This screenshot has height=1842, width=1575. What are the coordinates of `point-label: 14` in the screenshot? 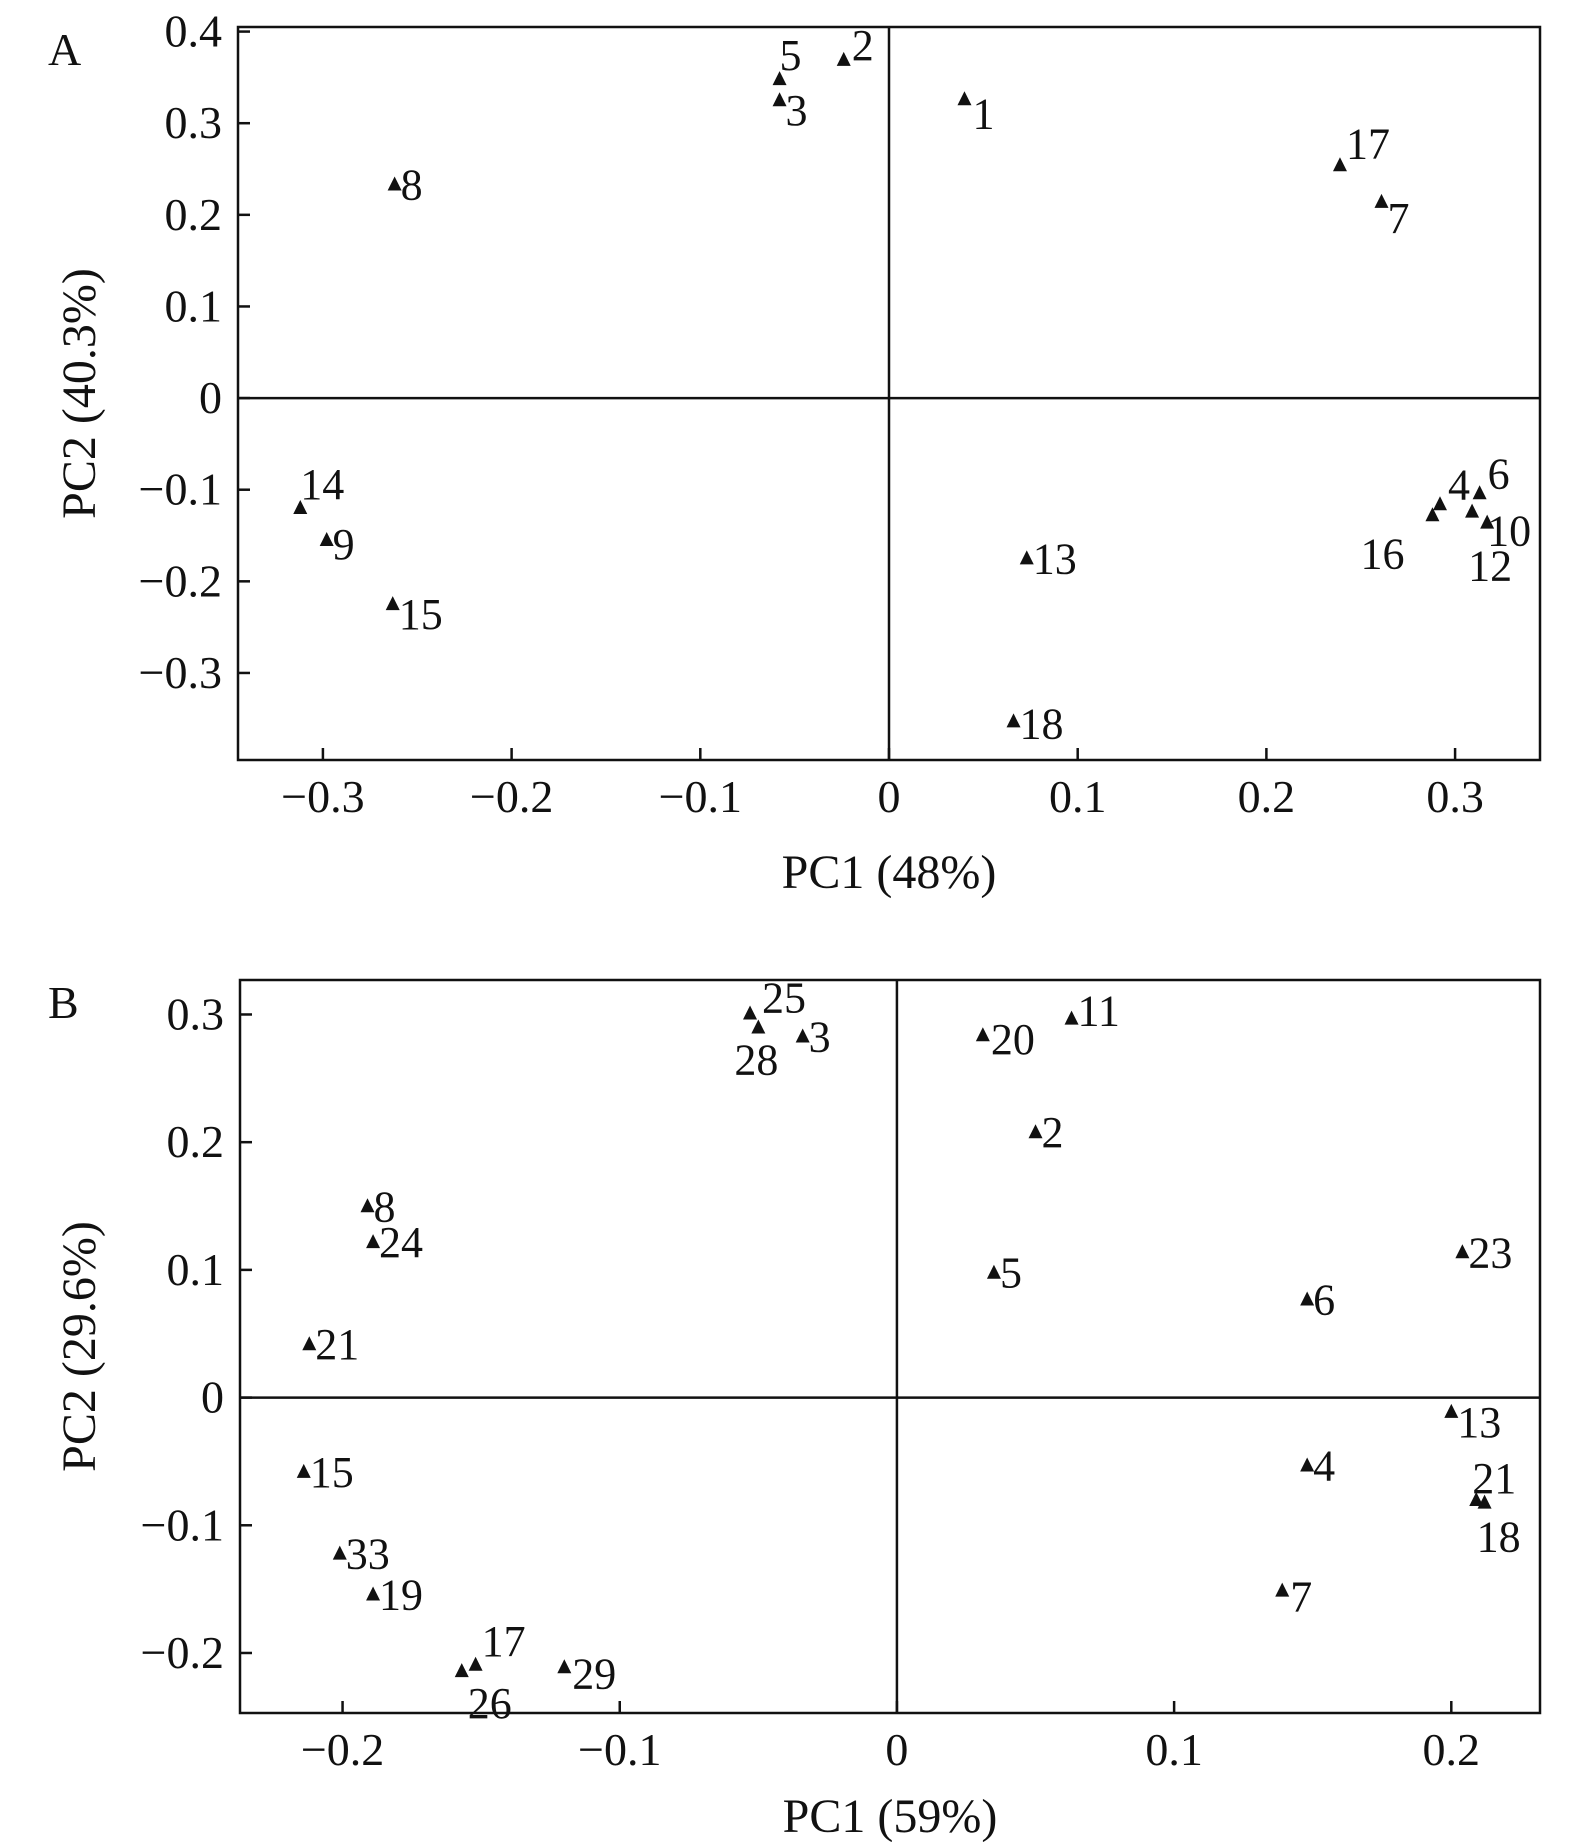 It's located at (322, 484).